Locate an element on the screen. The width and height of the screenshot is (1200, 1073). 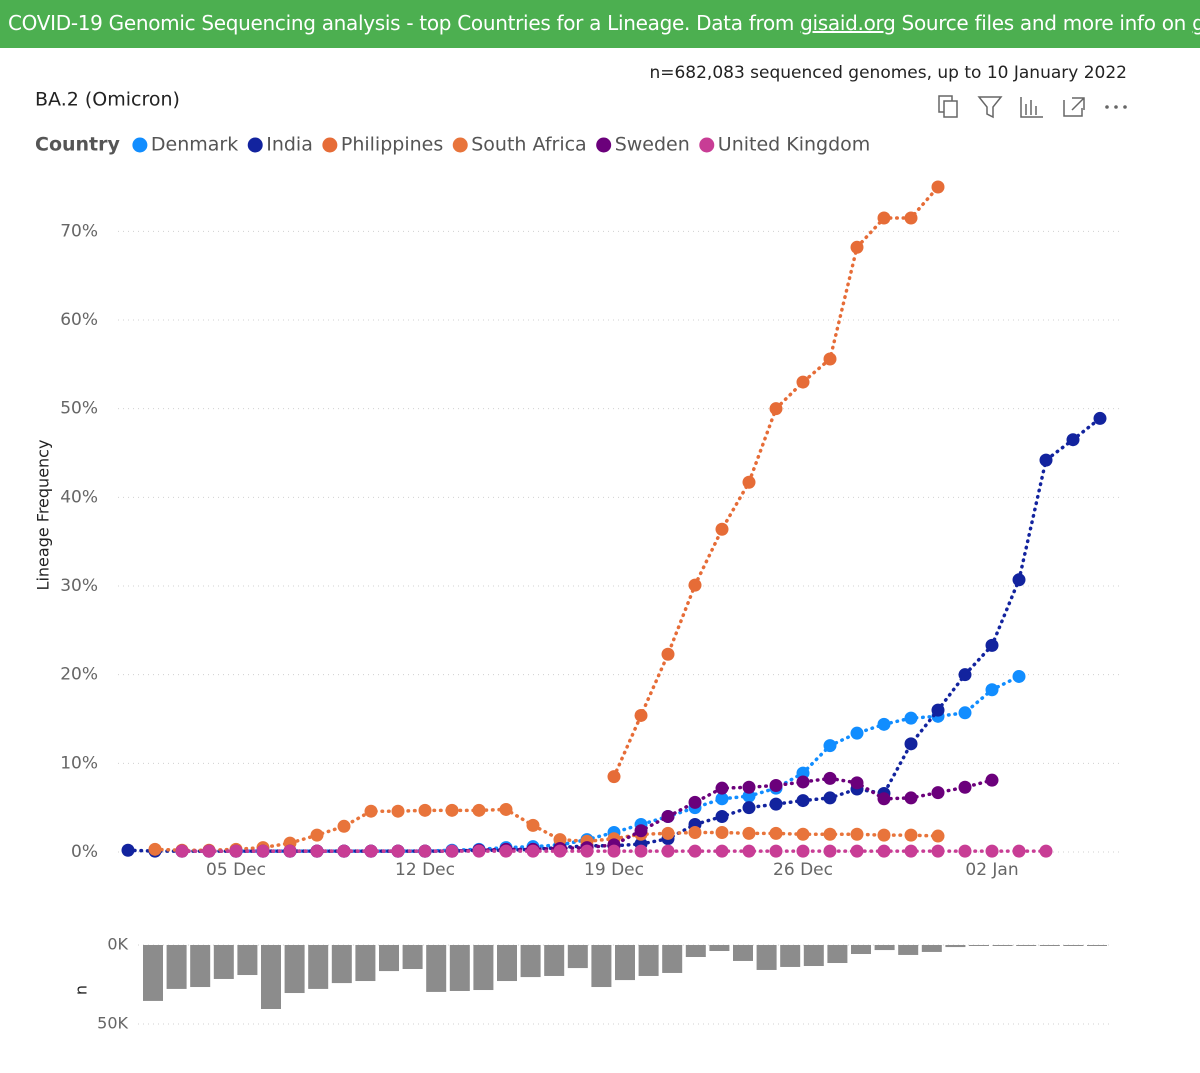
more-icon is located at coordinates (1116, 107).